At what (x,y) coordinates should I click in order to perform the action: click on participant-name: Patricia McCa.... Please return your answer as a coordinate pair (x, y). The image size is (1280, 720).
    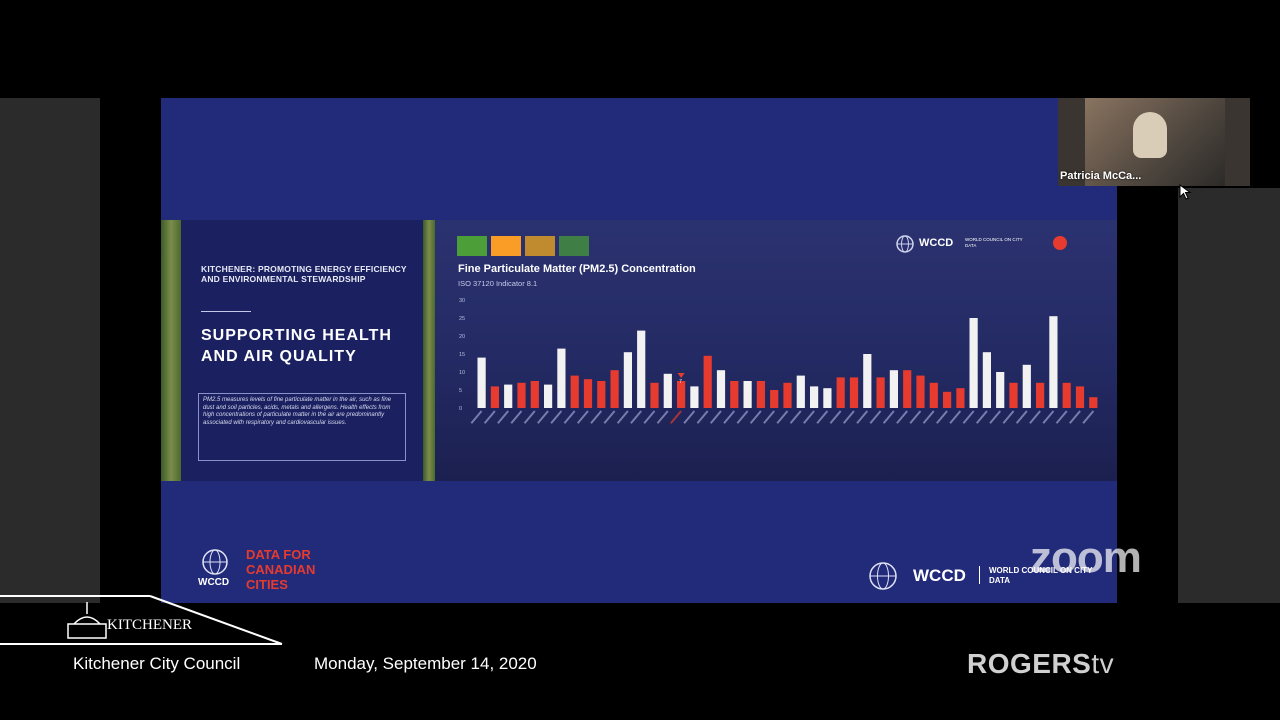
    Looking at the image, I should click on (1101, 176).